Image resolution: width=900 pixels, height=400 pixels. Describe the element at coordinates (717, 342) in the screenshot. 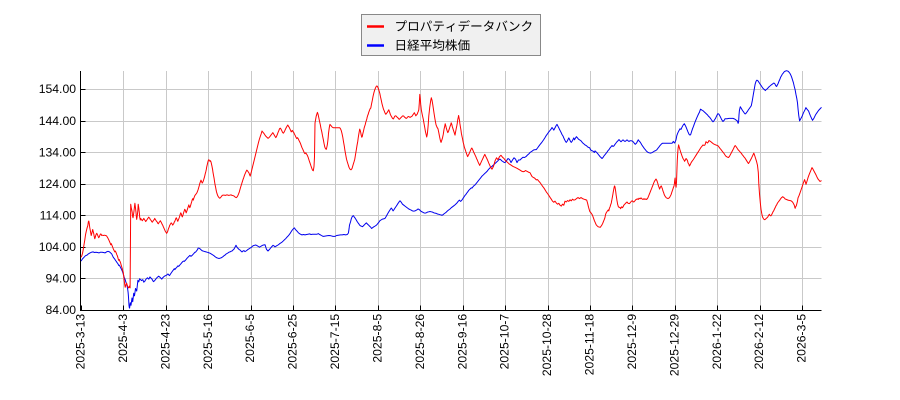

I see `svg-text: 2026-1-22` at that location.